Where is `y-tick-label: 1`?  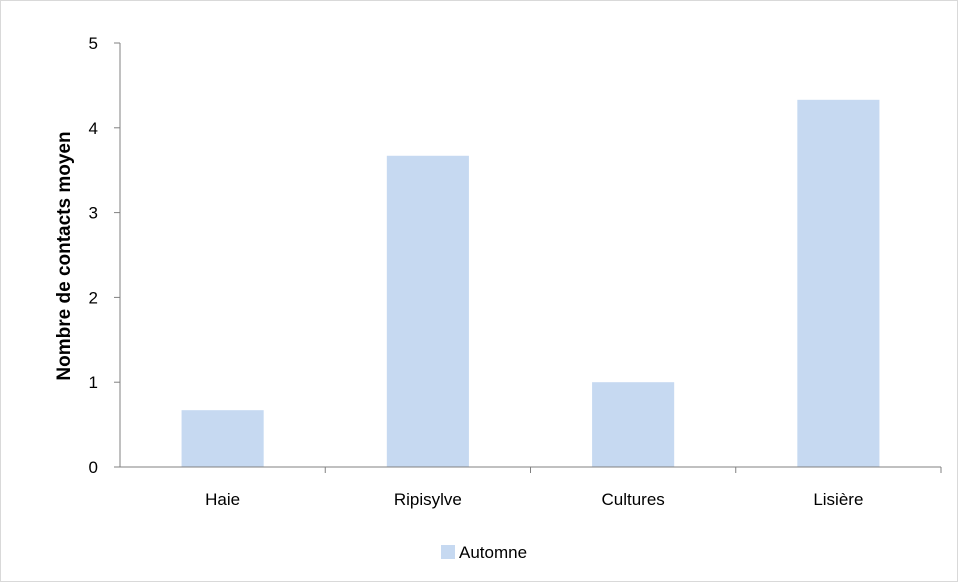 y-tick-label: 1 is located at coordinates (93, 382).